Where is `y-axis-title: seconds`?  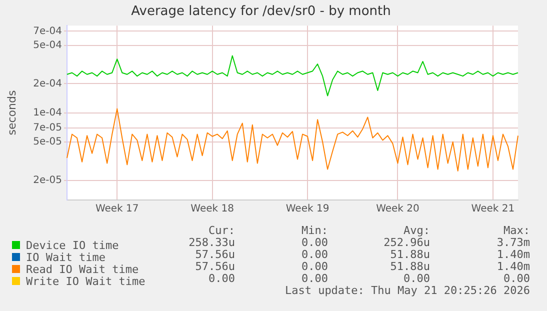 y-axis-title: seconds is located at coordinates (11, 113).